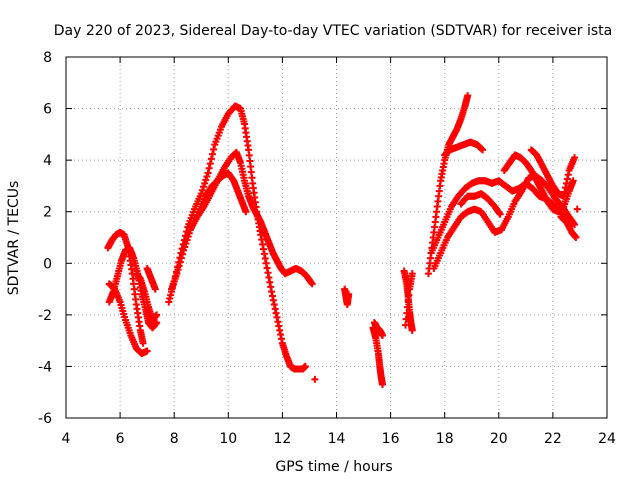 Image resolution: width=640 pixels, height=480 pixels. Describe the element at coordinates (120, 439) in the screenshot. I see `x-tick-label: 6` at that location.